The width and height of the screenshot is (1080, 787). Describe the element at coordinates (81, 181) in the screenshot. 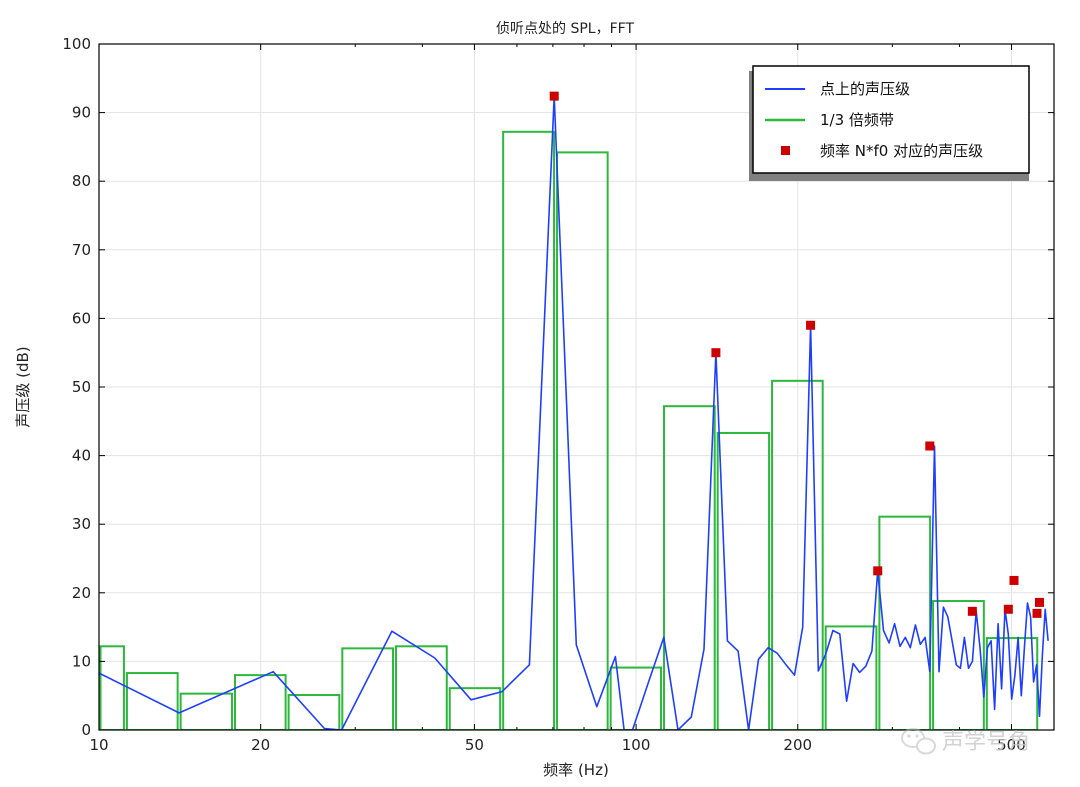

I see `y-tick-label: 80` at that location.